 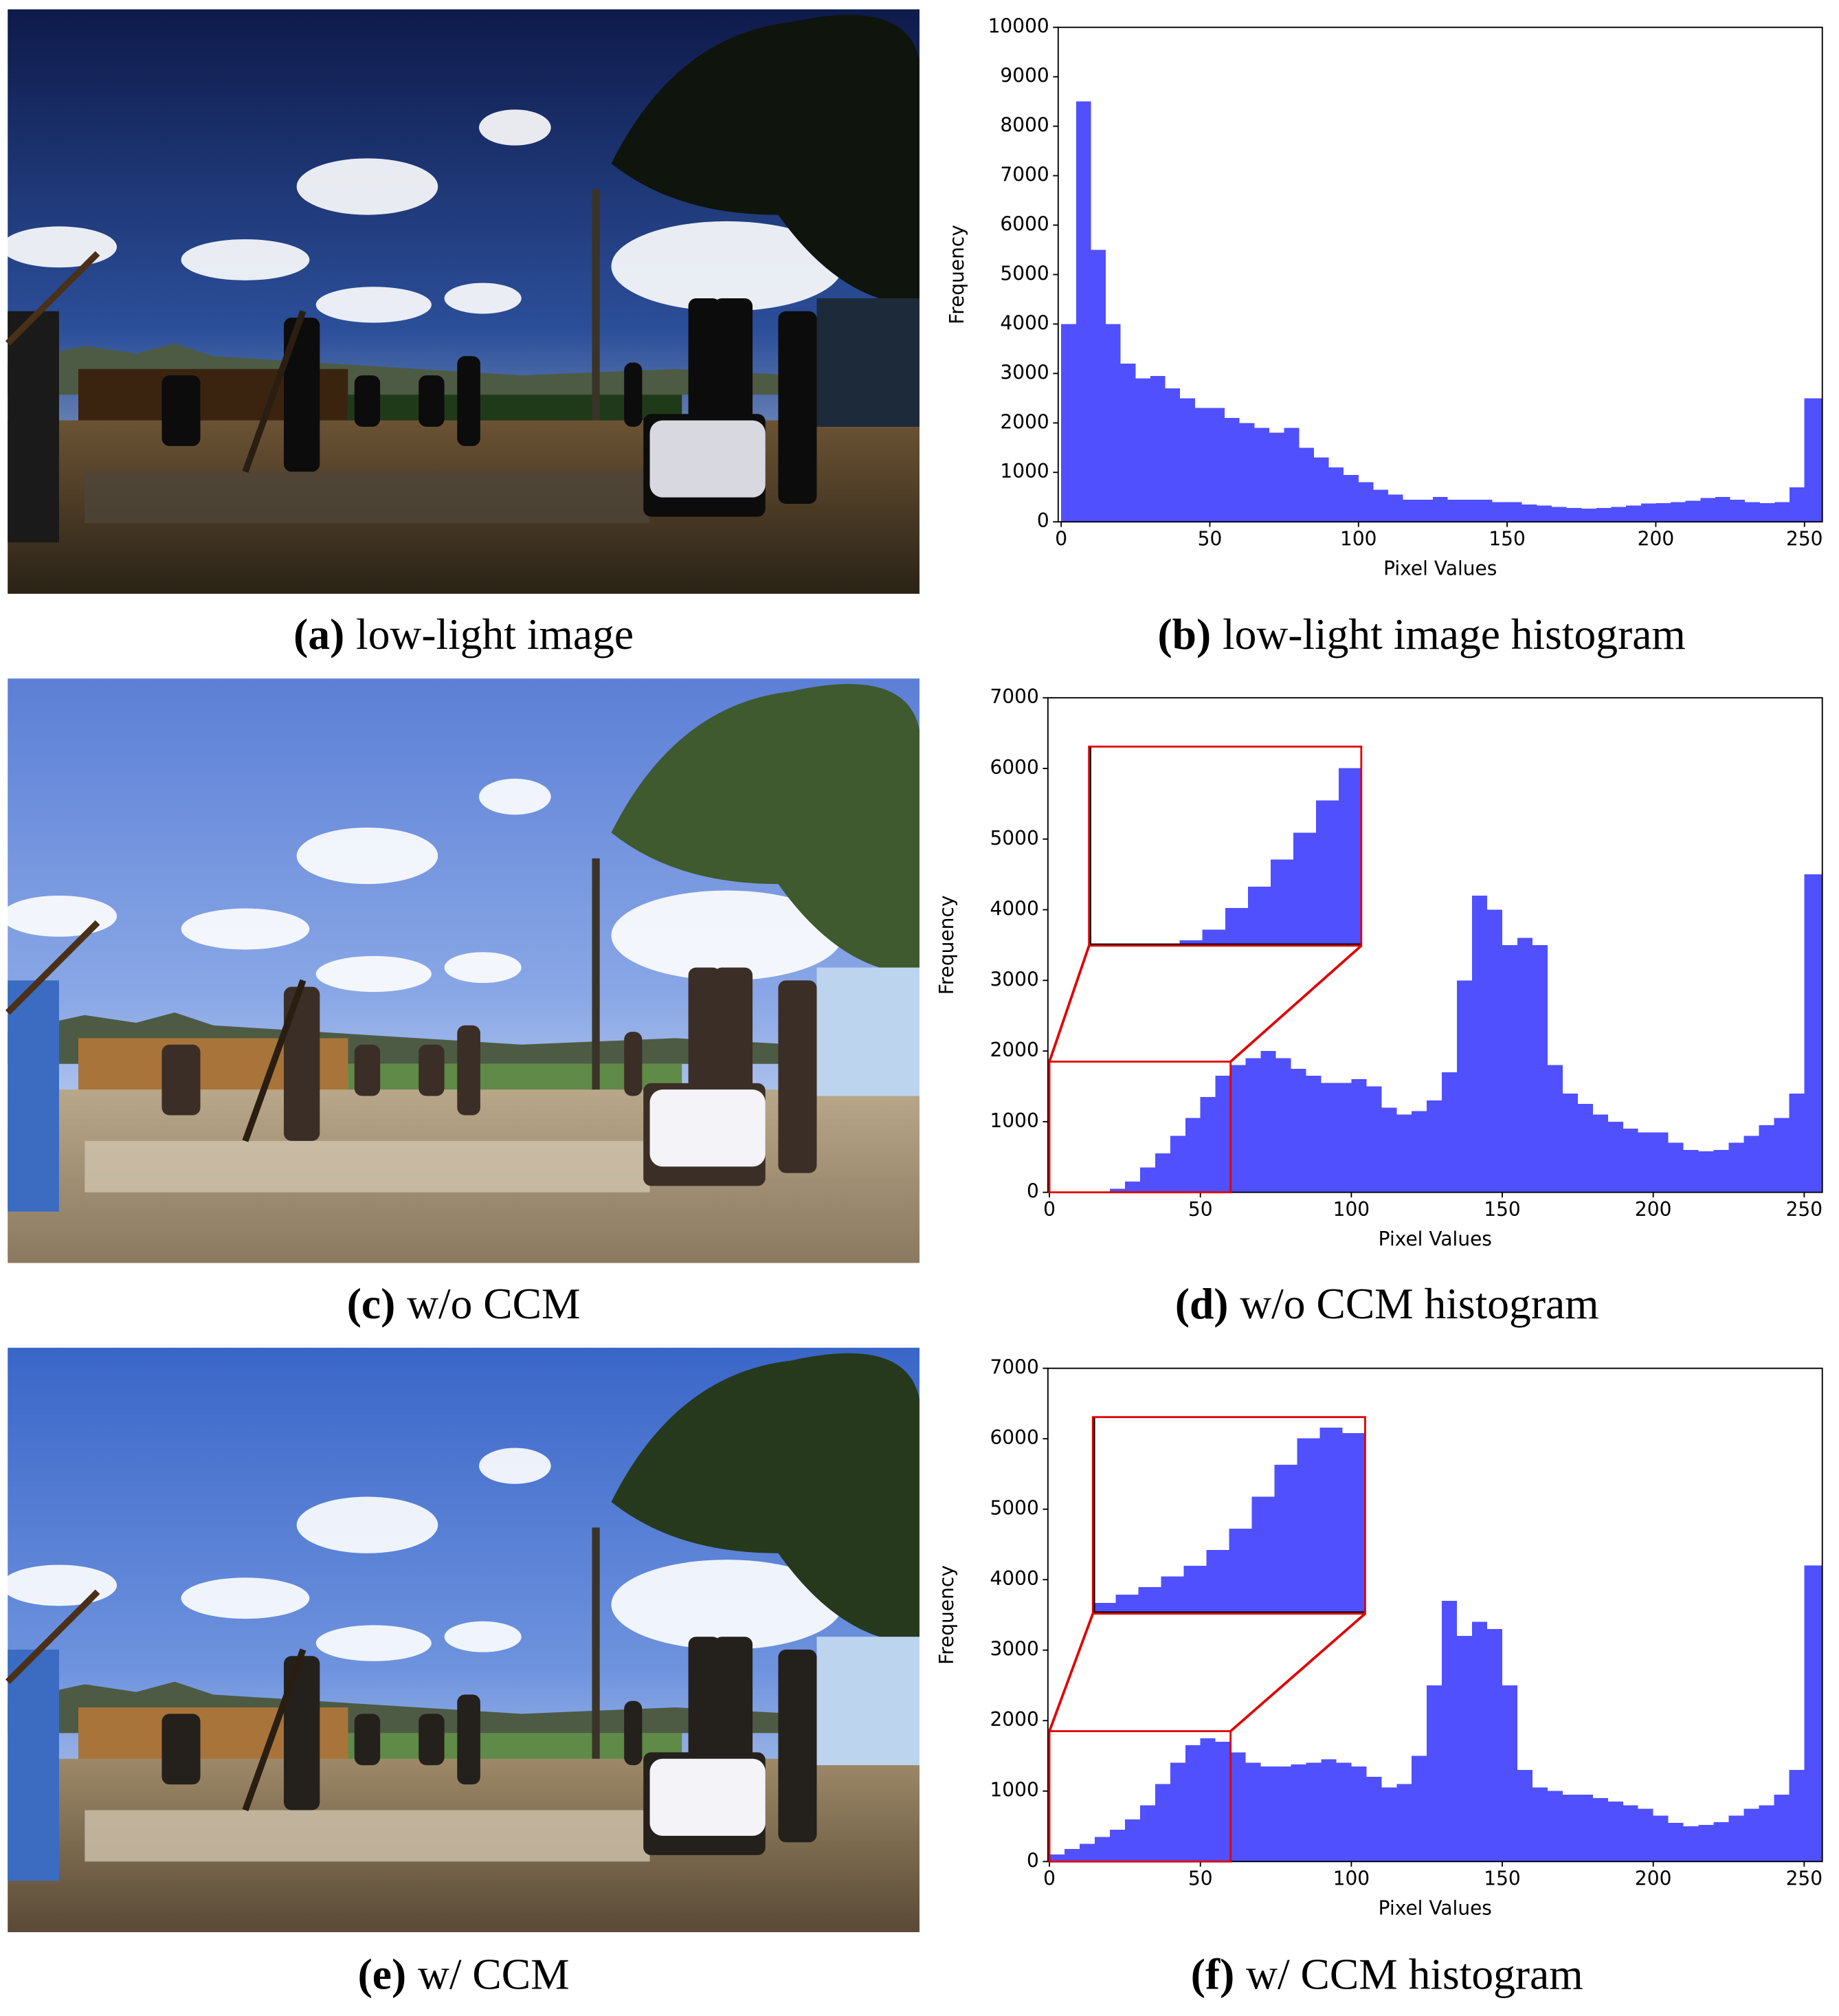 I want to click on y-tick-label: 2000, so click(x=1025, y=421).